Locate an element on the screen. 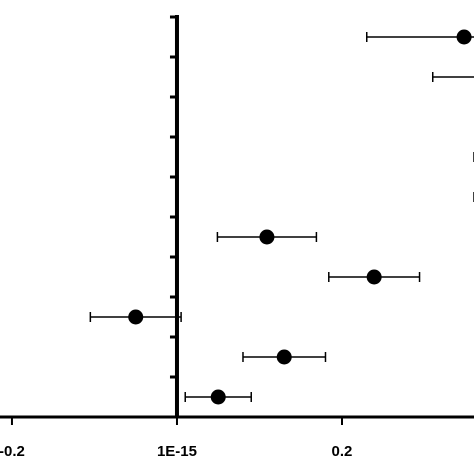 The image size is (474, 474). x-tick-label: 1E-15 is located at coordinates (177, 451).